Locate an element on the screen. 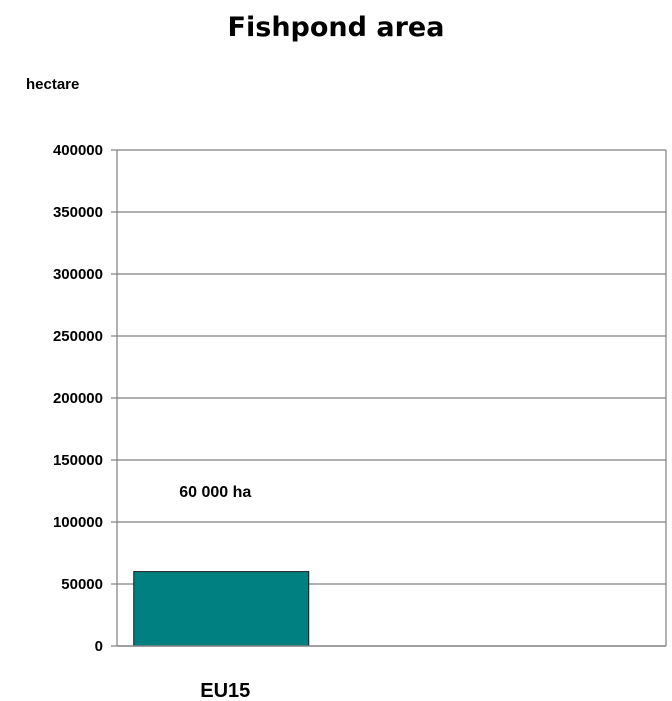 The image size is (672, 701). y-tick-label: 50000 is located at coordinates (82, 584).